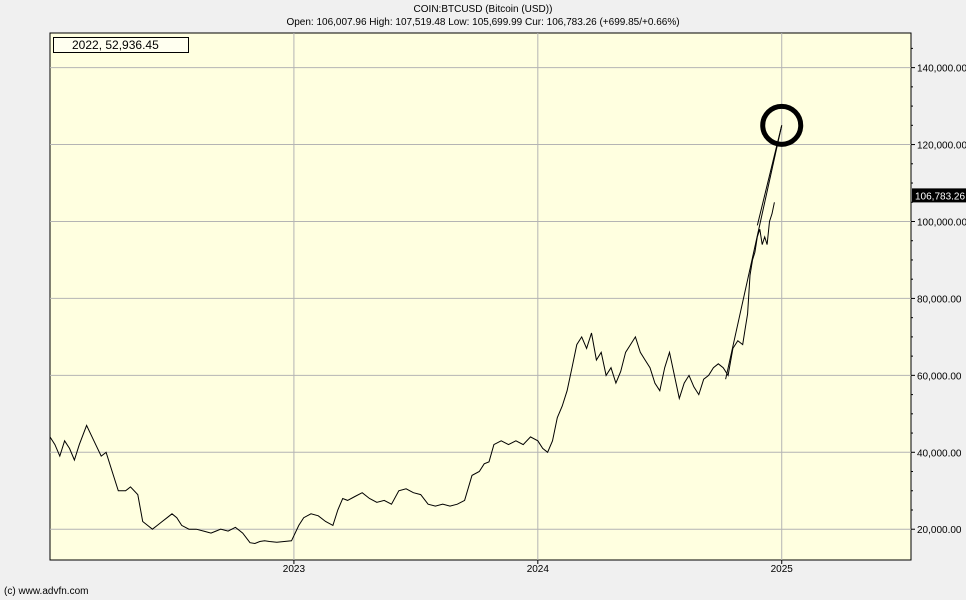 The image size is (966, 600). What do you see at coordinates (782, 569) in the screenshot?
I see `x-tick-label: 2025` at bounding box center [782, 569].